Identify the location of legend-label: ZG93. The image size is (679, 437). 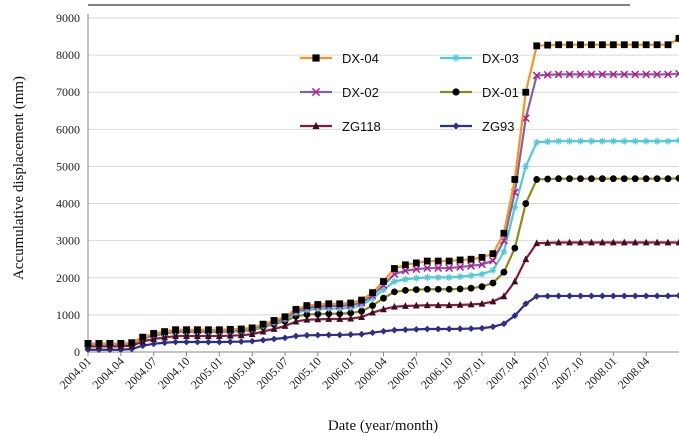
(498, 126).